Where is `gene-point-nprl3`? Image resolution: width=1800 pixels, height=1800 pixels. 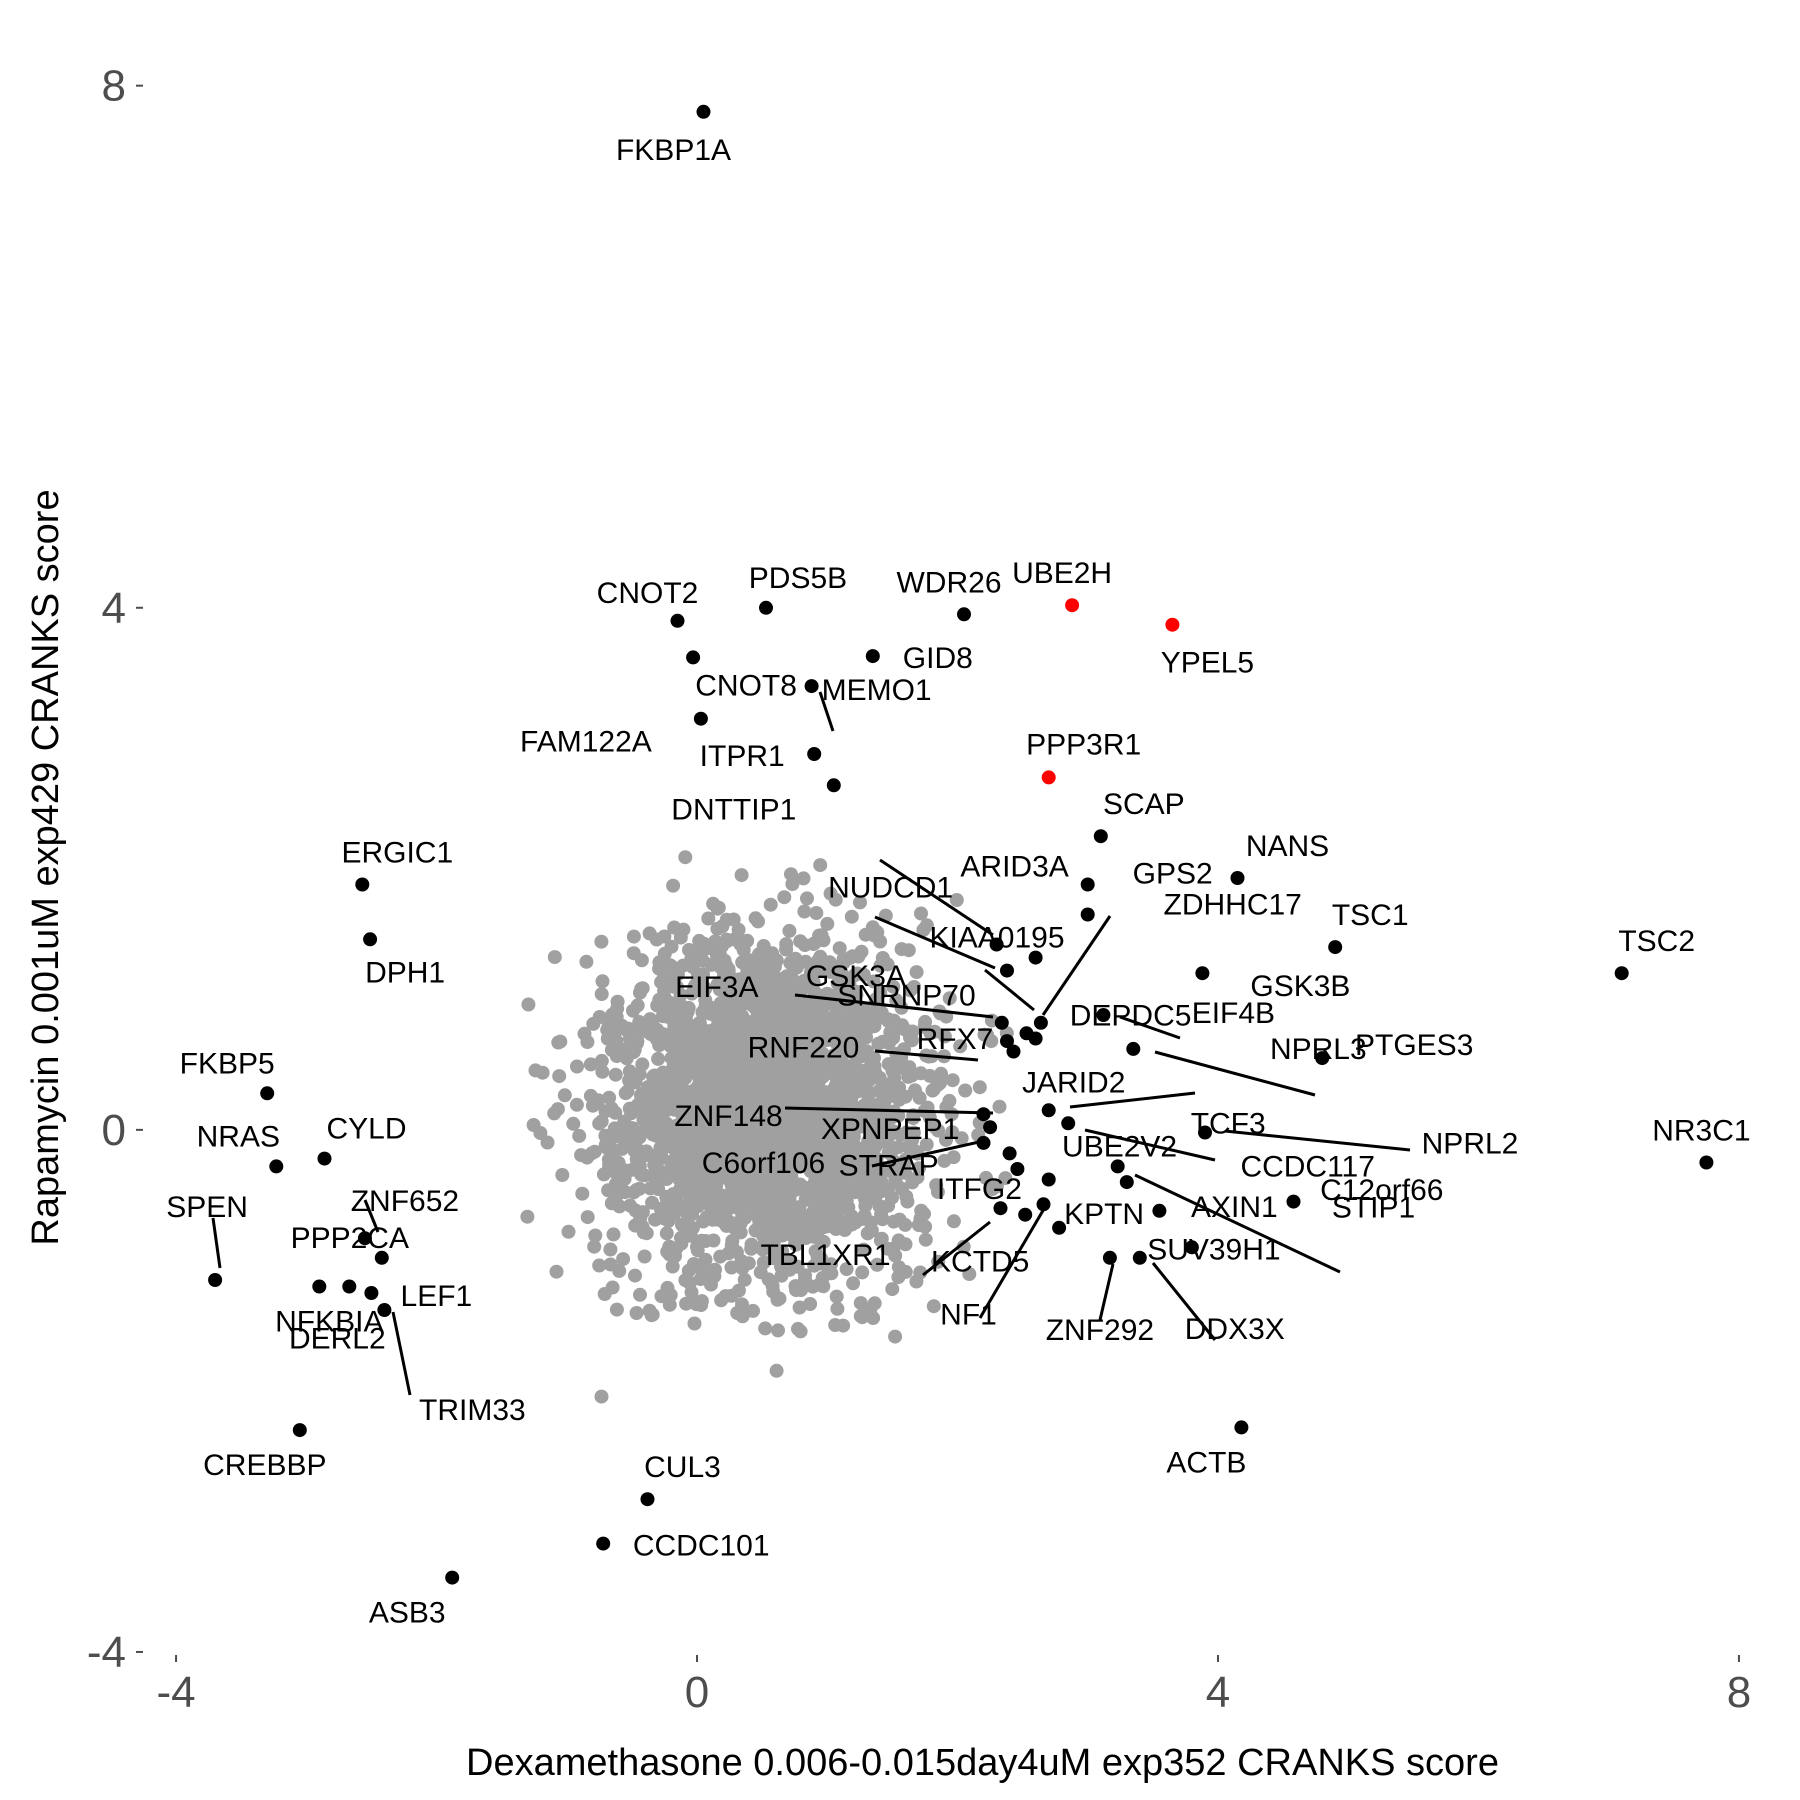 gene-point-nprl3 is located at coordinates (1133, 1048).